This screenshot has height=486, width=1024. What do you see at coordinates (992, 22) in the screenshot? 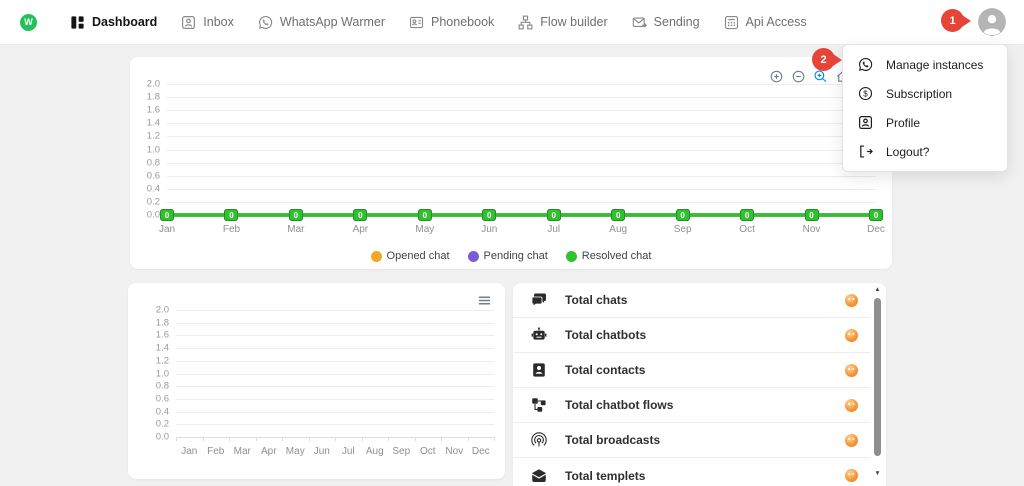
I see `user-avatar-button` at bounding box center [992, 22].